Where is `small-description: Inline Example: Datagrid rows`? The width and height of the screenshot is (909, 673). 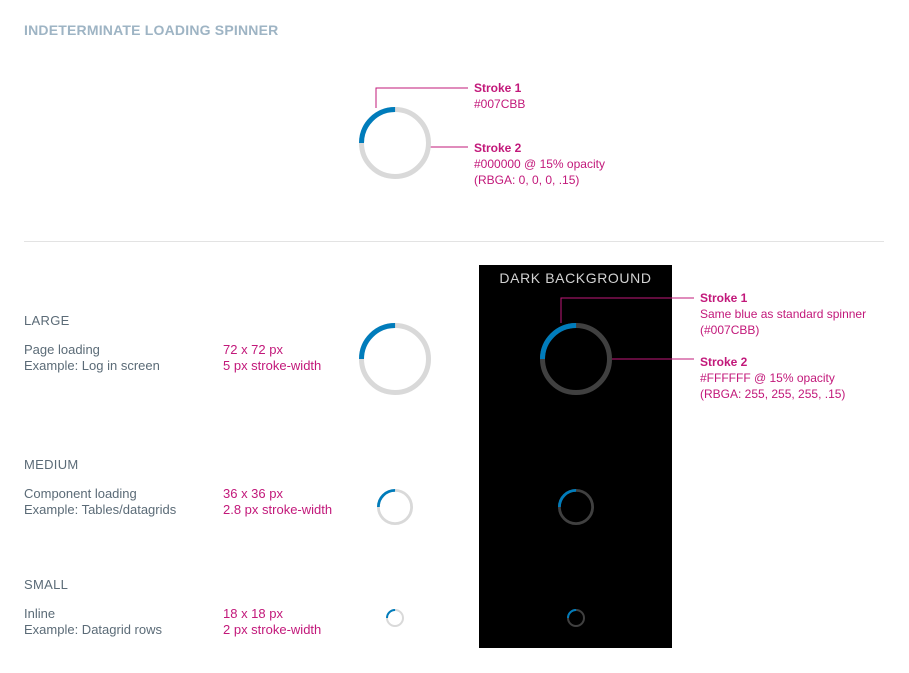 small-description: Inline Example: Datagrid rows is located at coordinates (93, 622).